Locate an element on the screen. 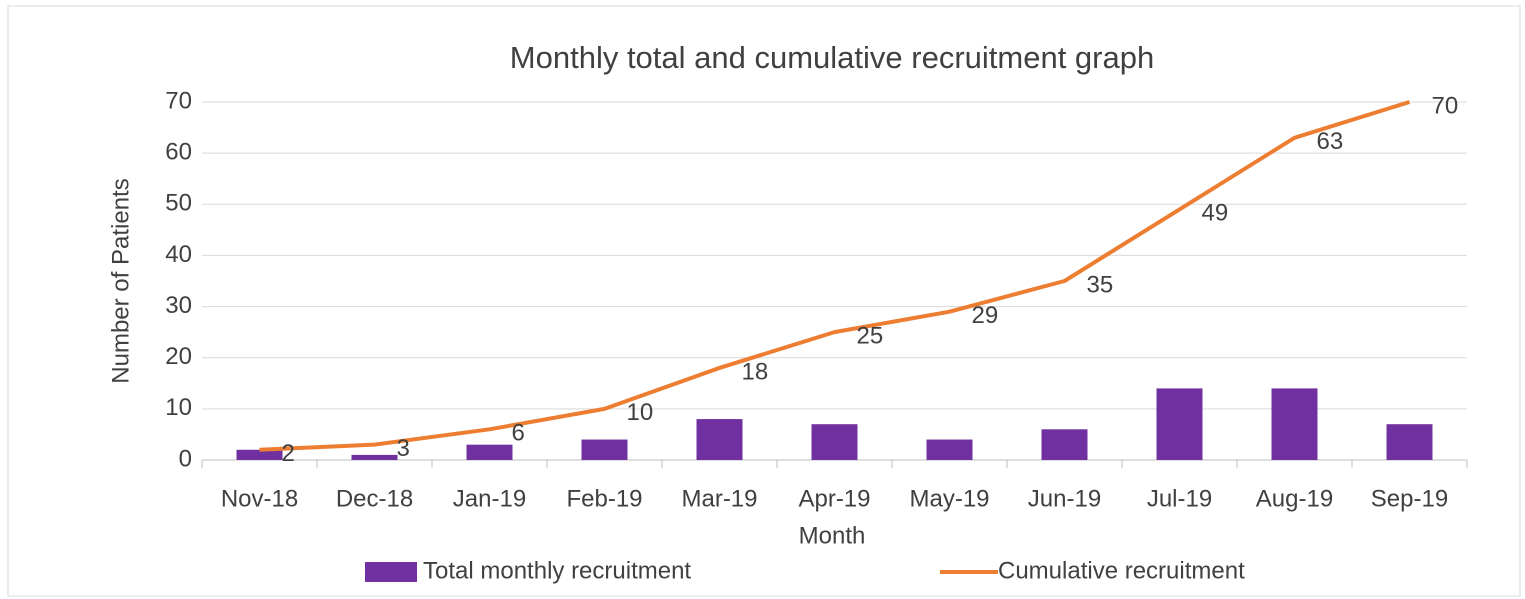  data-label: 10 is located at coordinates (640, 412).